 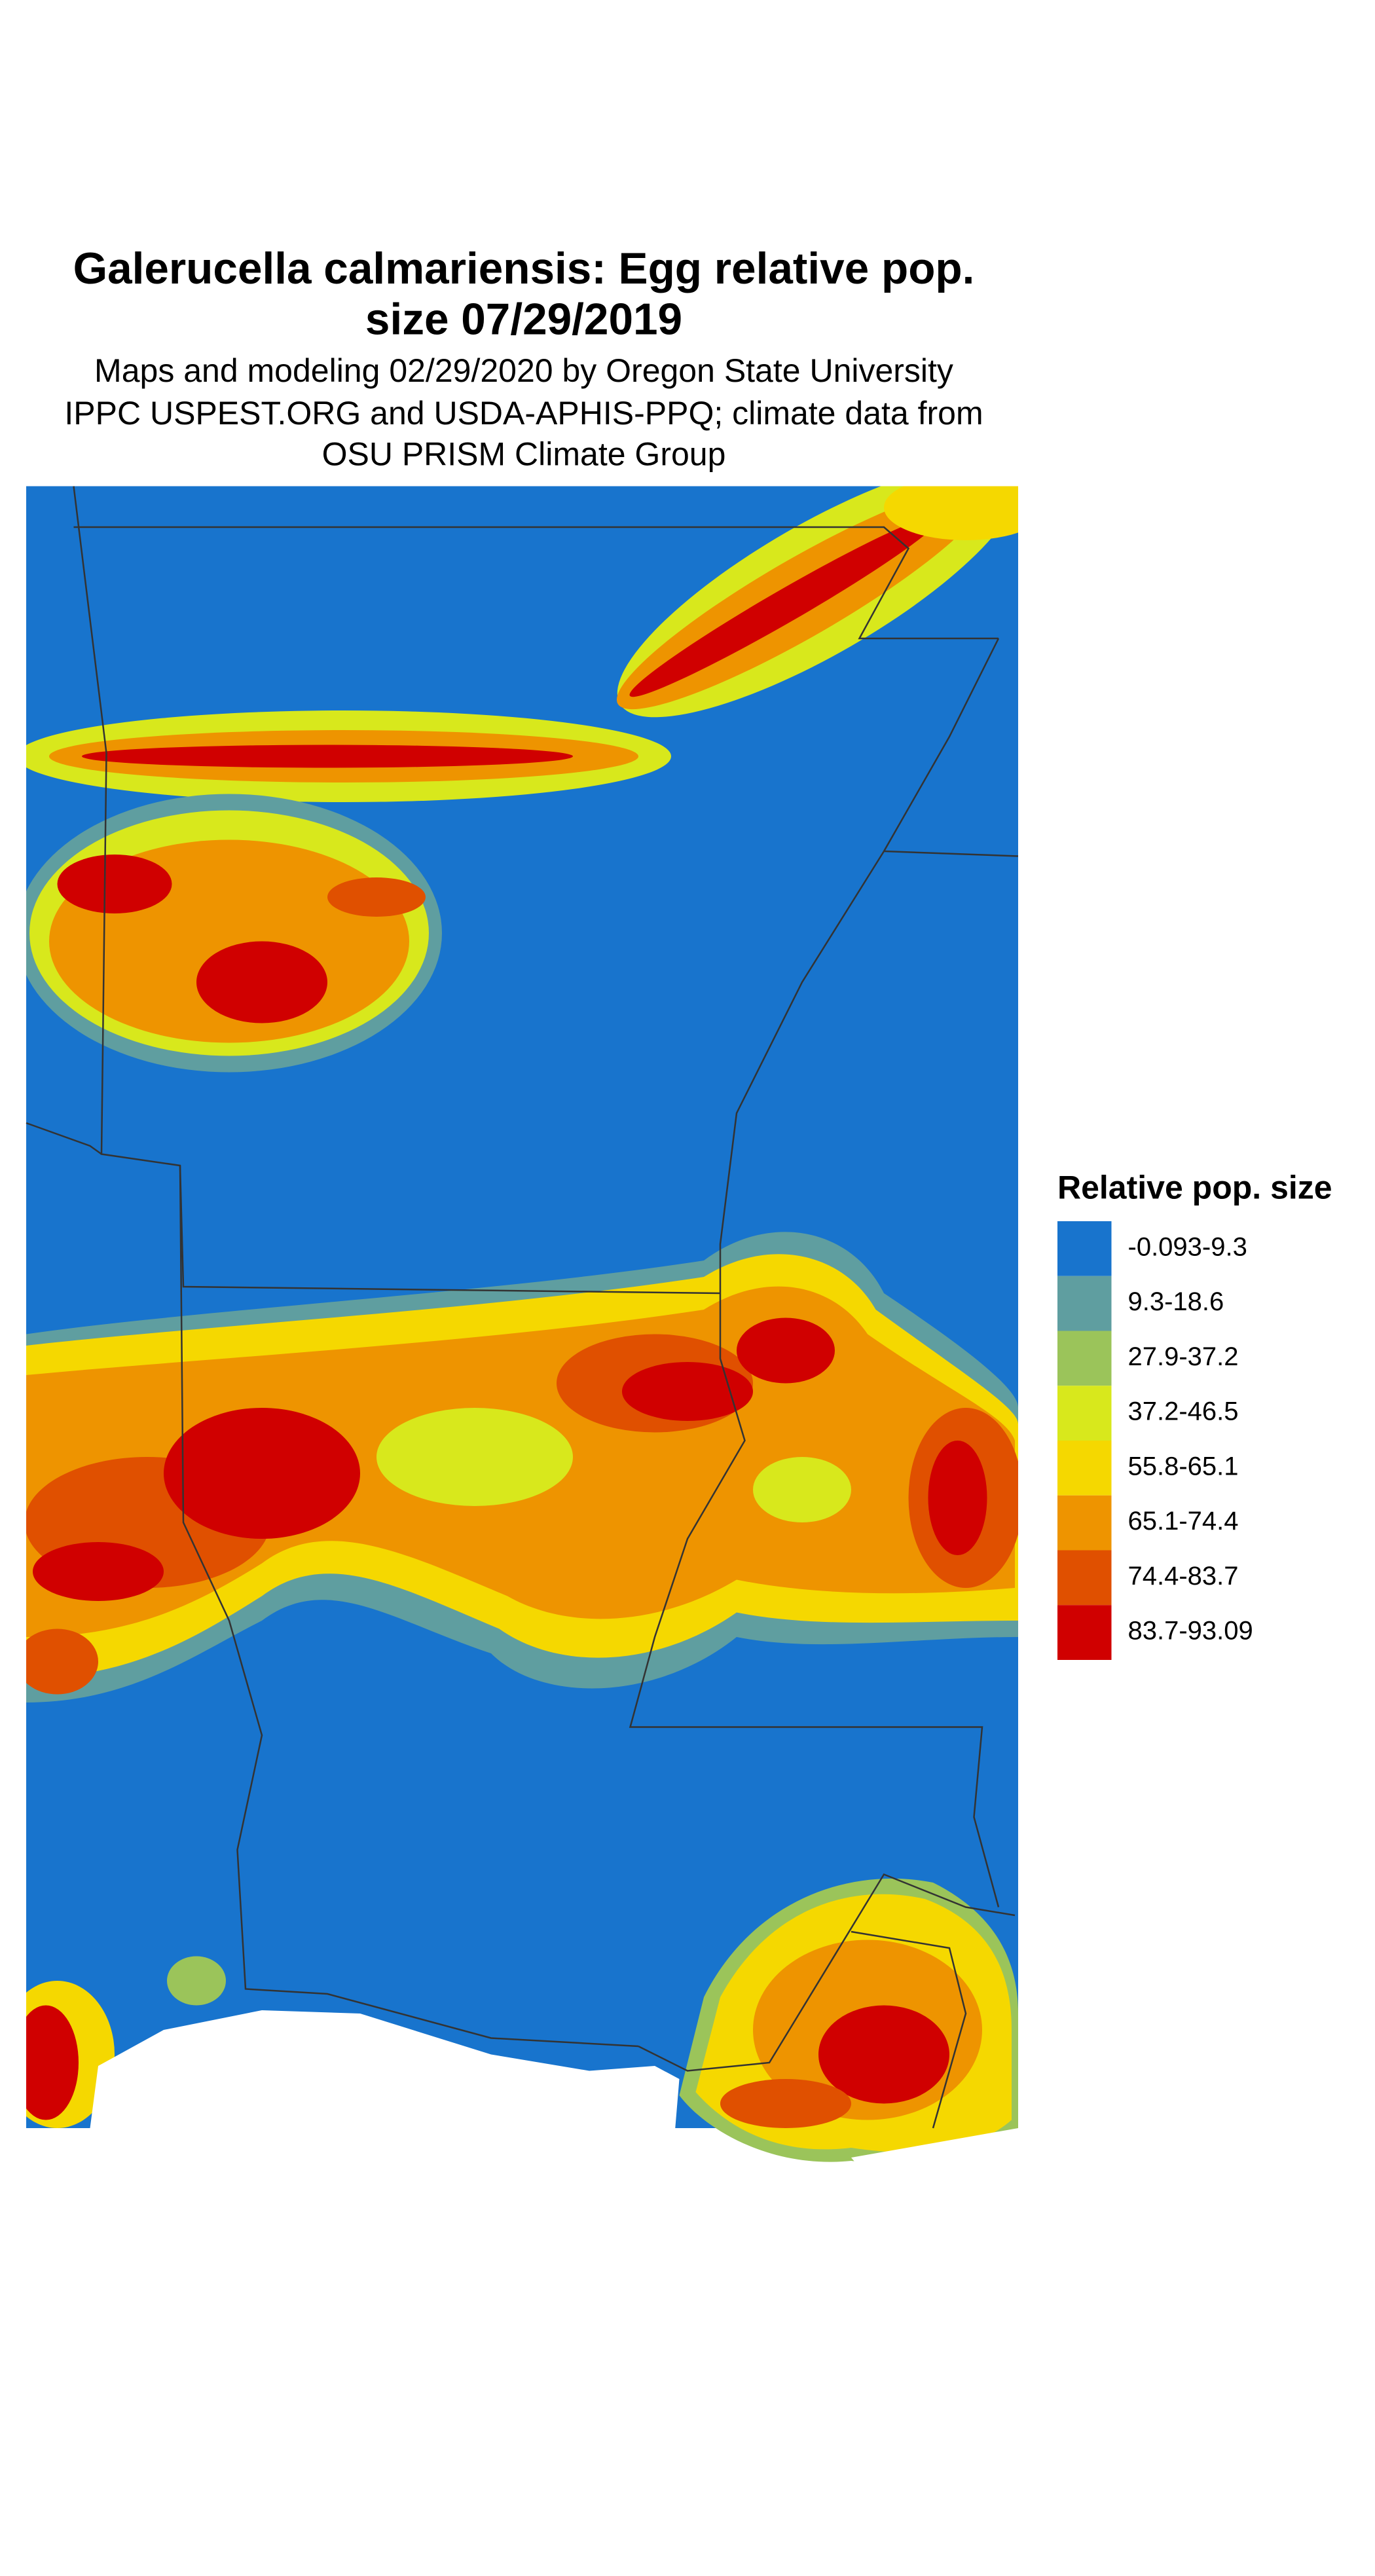 What do you see at coordinates (1183, 1411) in the screenshot?
I see `legend-label: 37.2-46.5` at bounding box center [1183, 1411].